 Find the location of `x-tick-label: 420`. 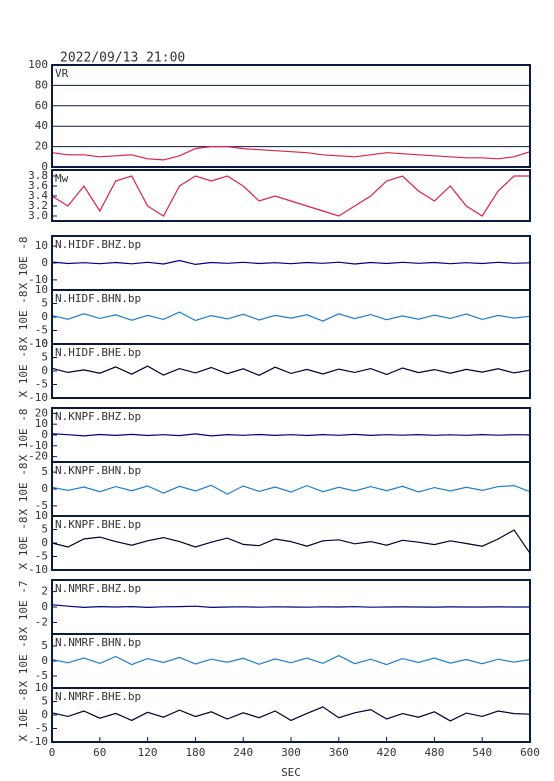

x-tick-label: 420 is located at coordinates (387, 752).